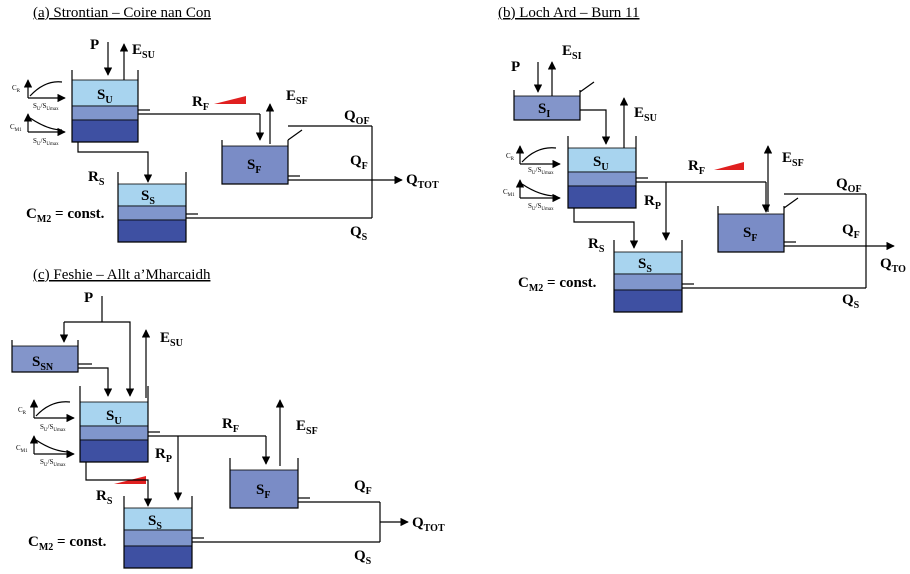 This screenshot has height=574, width=910. I want to click on panel-b-interception-store: SI, so click(554, 101).